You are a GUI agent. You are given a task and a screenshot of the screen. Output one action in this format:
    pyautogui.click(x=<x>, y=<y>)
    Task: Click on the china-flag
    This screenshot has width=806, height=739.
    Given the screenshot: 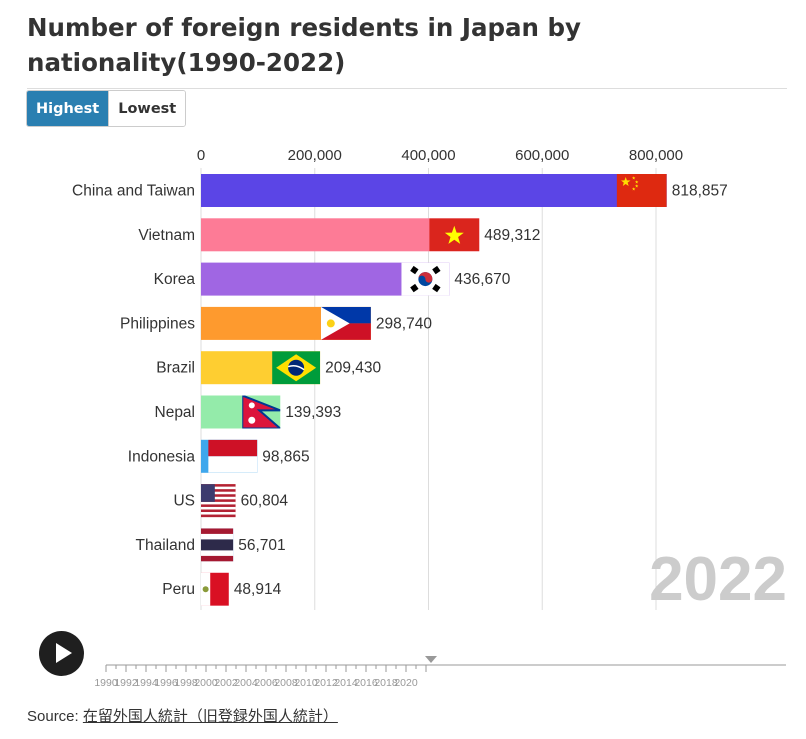 What is the action you would take?
    pyautogui.click(x=641, y=190)
    